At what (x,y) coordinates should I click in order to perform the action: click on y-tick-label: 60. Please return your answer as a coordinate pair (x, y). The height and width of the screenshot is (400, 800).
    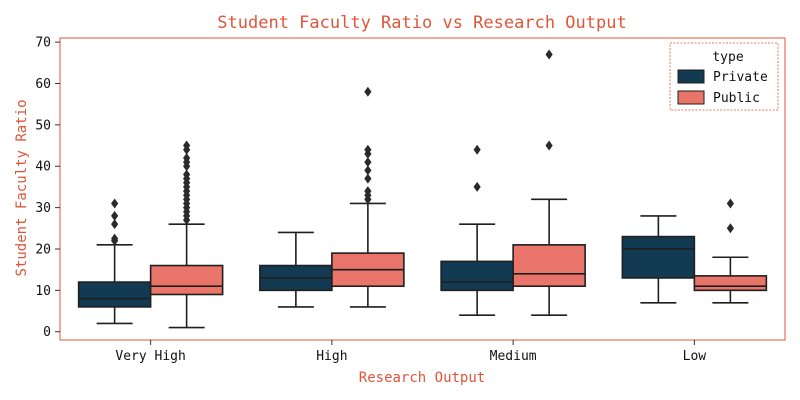
    Looking at the image, I should click on (43, 84).